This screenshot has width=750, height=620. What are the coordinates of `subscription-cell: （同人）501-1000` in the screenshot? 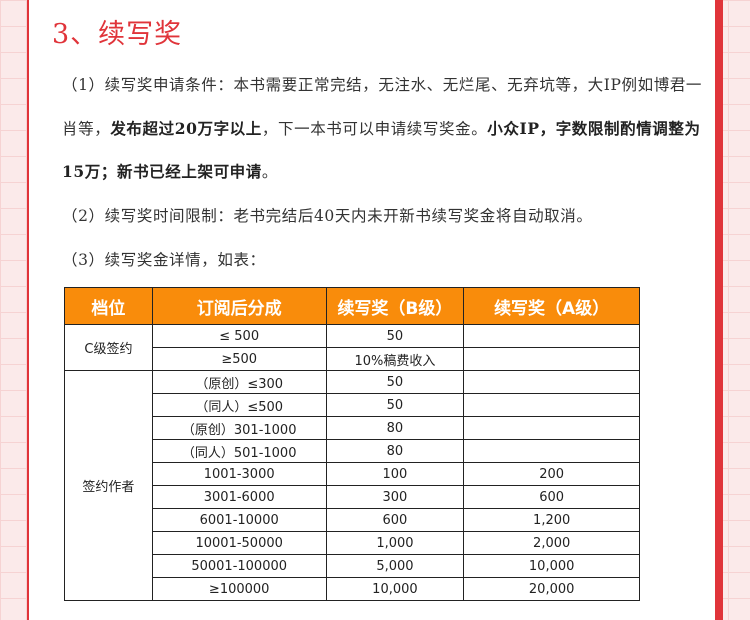 It's located at (239, 451).